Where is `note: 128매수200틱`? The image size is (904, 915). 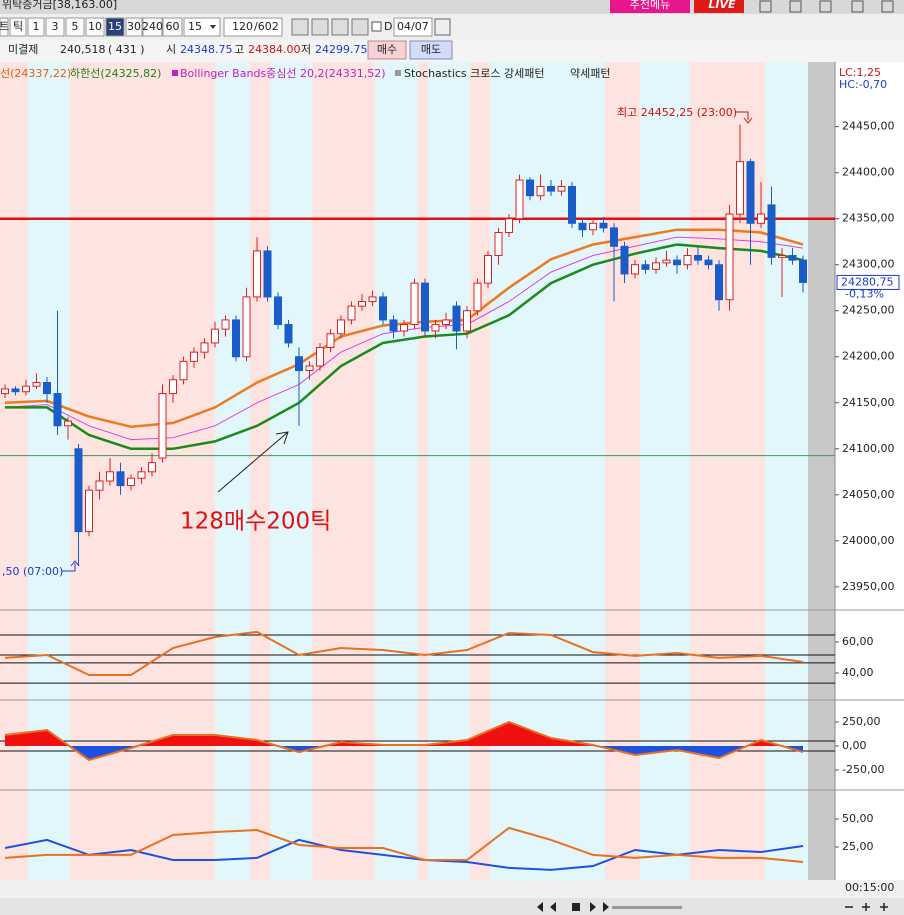 note: 128매수200틱 is located at coordinates (255, 522).